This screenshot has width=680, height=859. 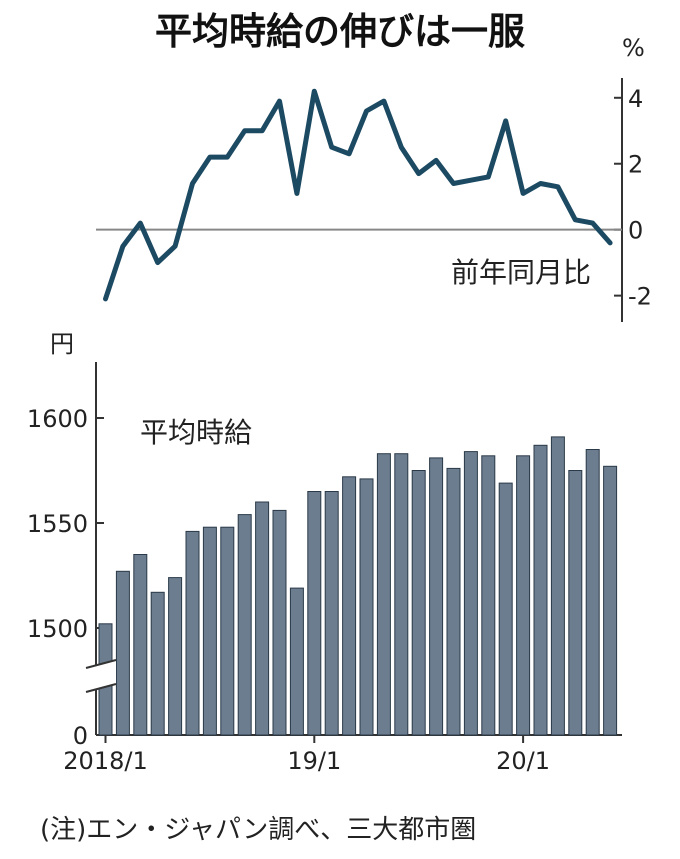 What do you see at coordinates (196, 432) in the screenshot?
I see `bar-series-label: 平均時給` at bounding box center [196, 432].